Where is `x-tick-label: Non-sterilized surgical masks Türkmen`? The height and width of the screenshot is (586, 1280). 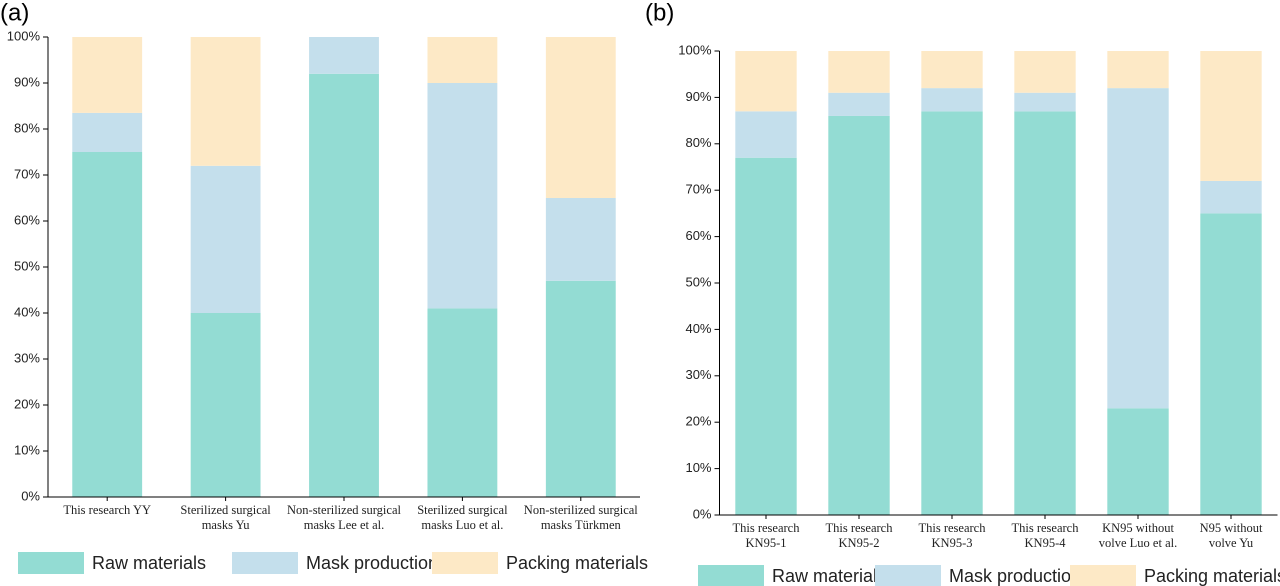 x-tick-label: Non-sterilized surgical masks Türkmen is located at coordinates (580, 517).